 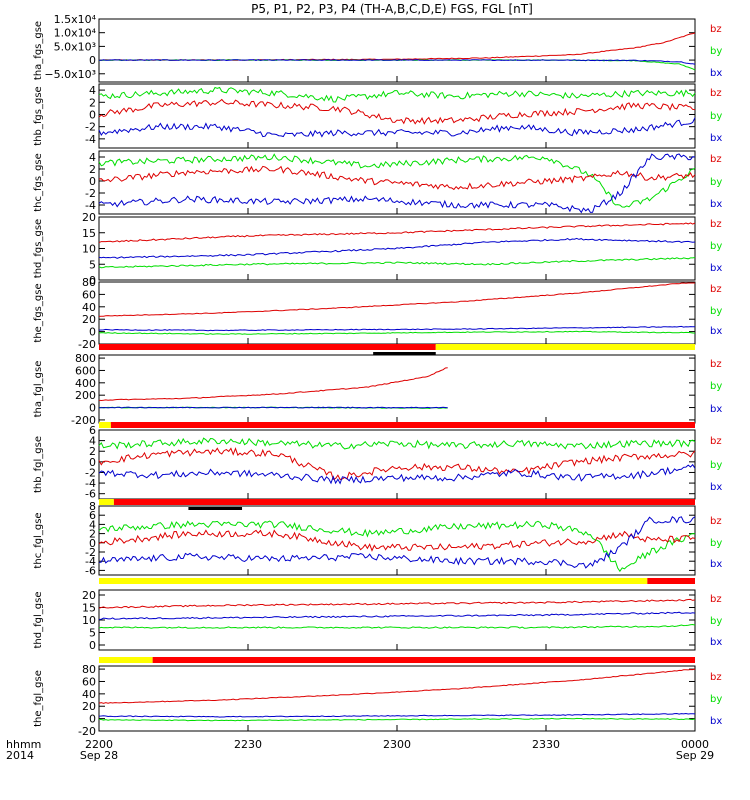 What do you see at coordinates (546, 744) in the screenshot?
I see `x-tick-label: 2330` at bounding box center [546, 744].